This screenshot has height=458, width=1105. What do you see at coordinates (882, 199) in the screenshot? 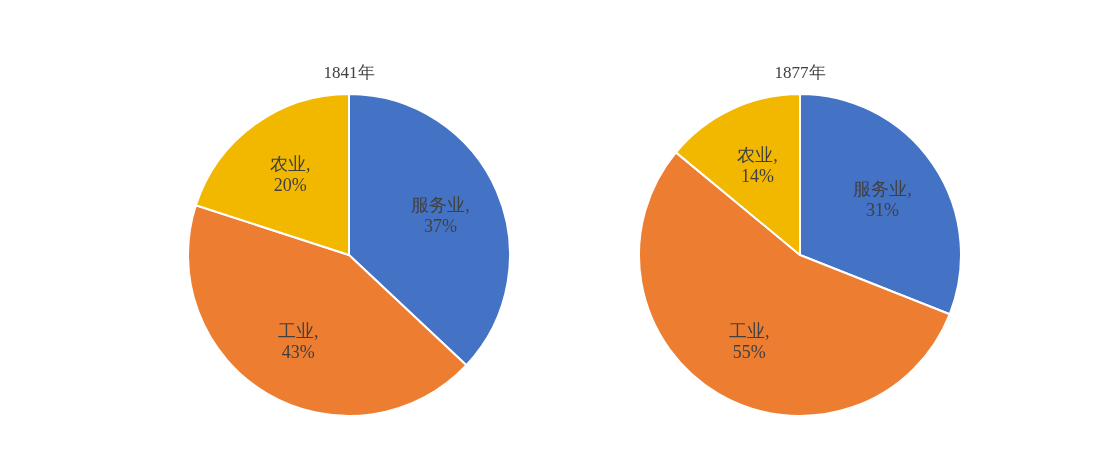
I see `slice-label: 服务业, 31%` at bounding box center [882, 199].